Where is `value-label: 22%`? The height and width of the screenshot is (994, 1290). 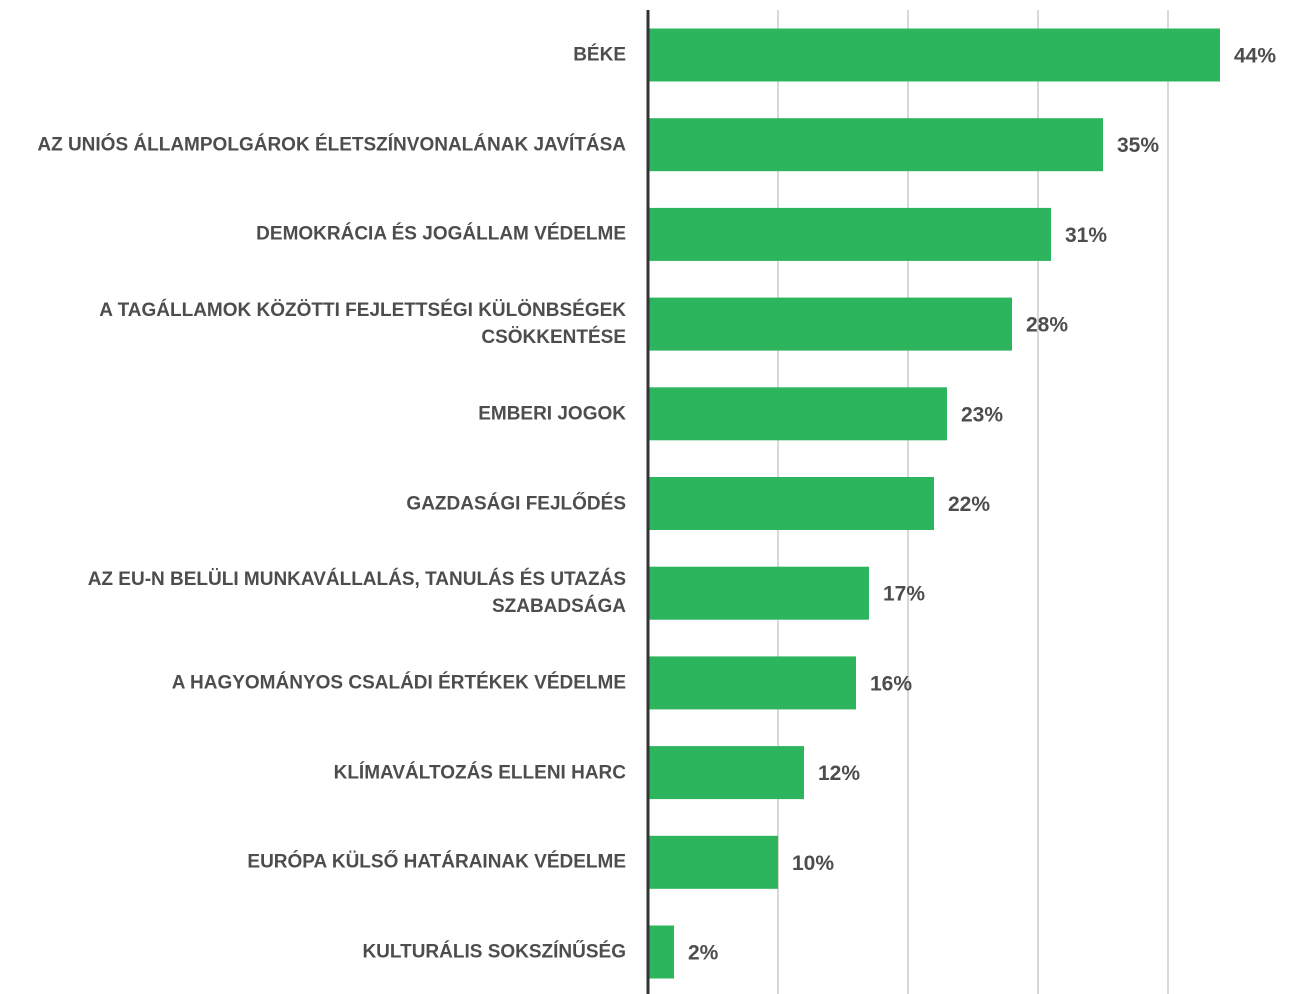 value-label: 22% is located at coordinates (969, 504).